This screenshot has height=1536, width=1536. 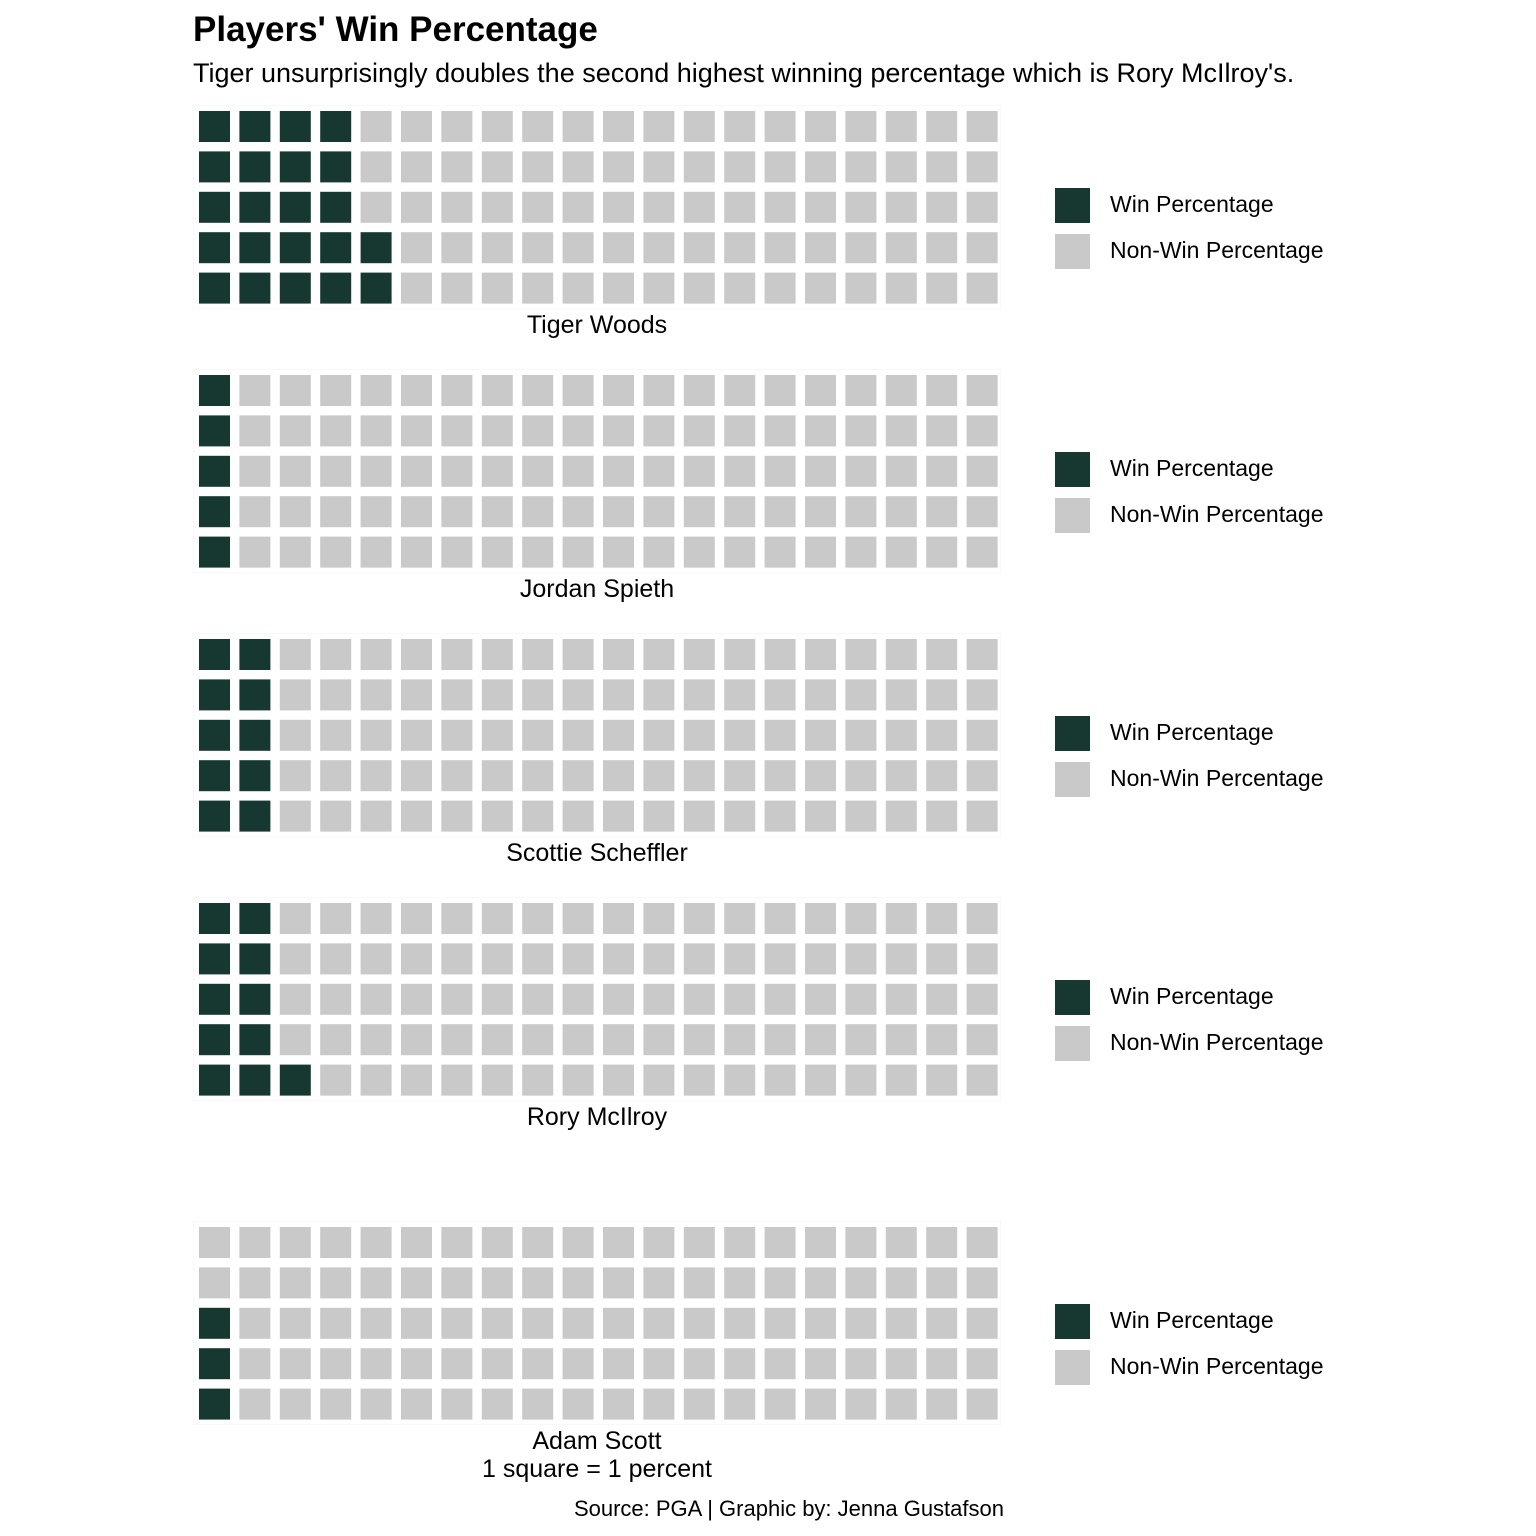 What do you see at coordinates (597, 471) in the screenshot?
I see `waffle-background` at bounding box center [597, 471].